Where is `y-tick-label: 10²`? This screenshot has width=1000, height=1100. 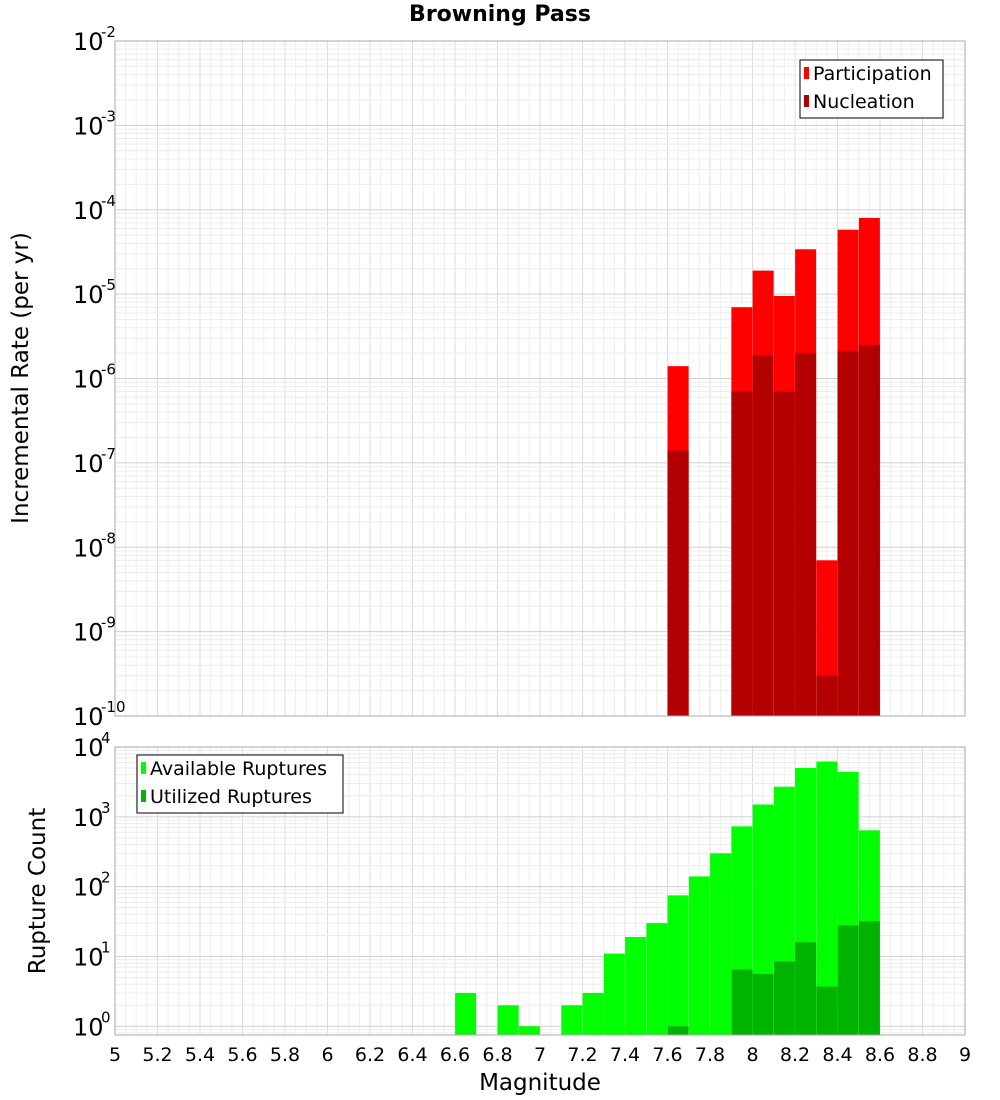
y-tick-label: 10² is located at coordinates (92, 885).